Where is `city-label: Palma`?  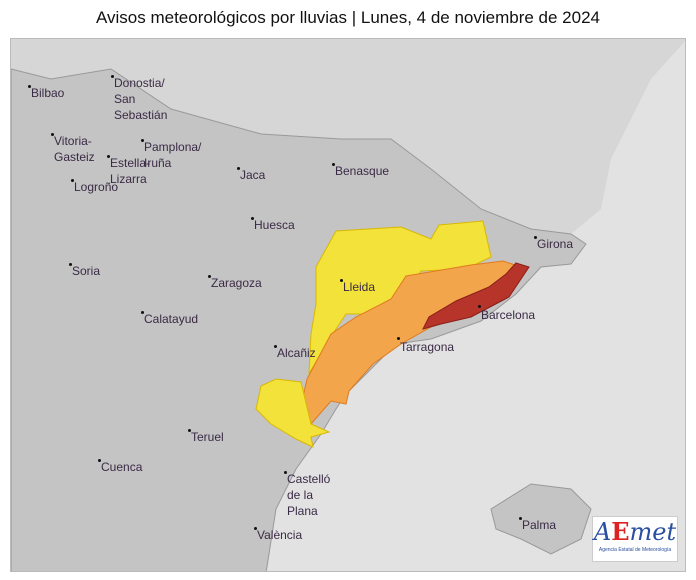
city-label: Palma is located at coordinates (539, 525).